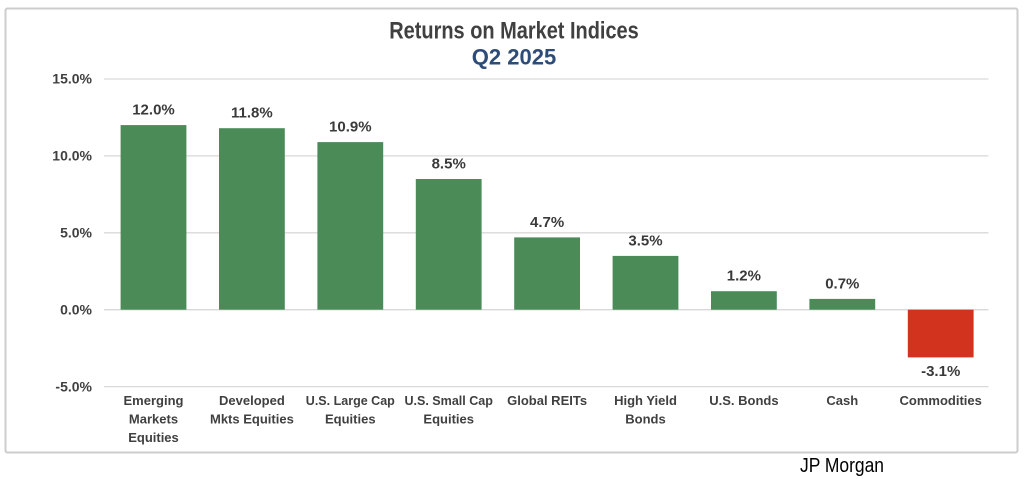  Describe the element at coordinates (842, 466) in the screenshot. I see `svg-text: JP Morgan` at that location.